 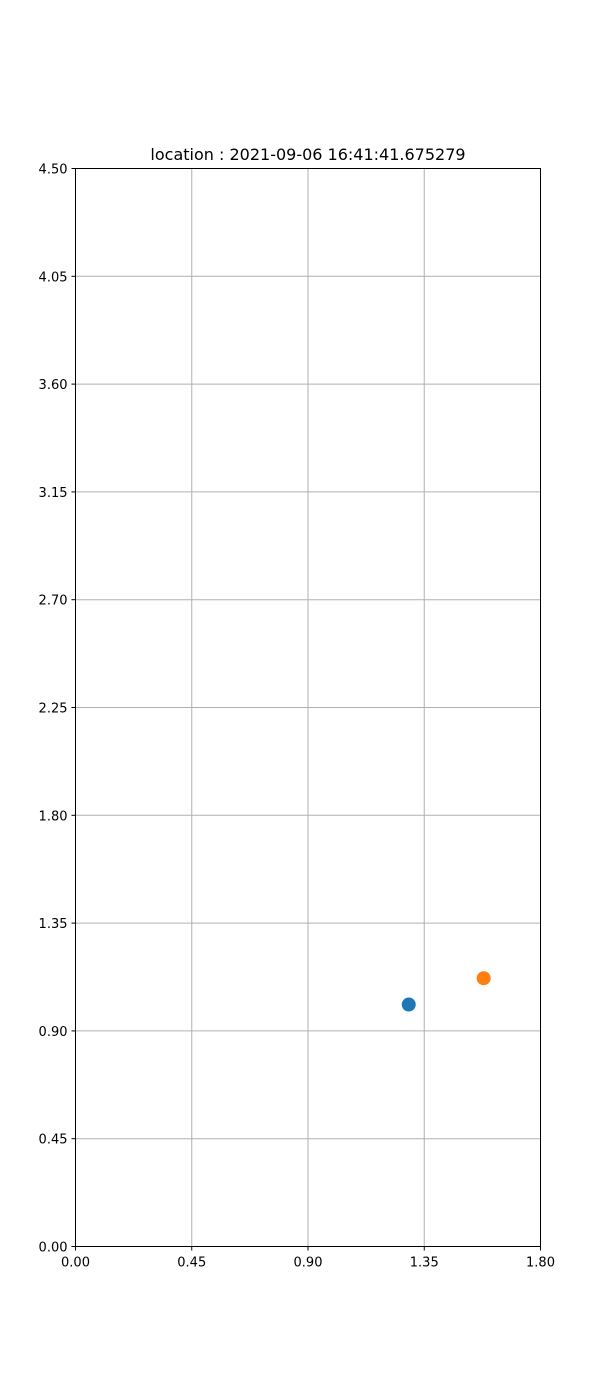 I want to click on x-tick-label: 0.45, so click(x=191, y=1263).